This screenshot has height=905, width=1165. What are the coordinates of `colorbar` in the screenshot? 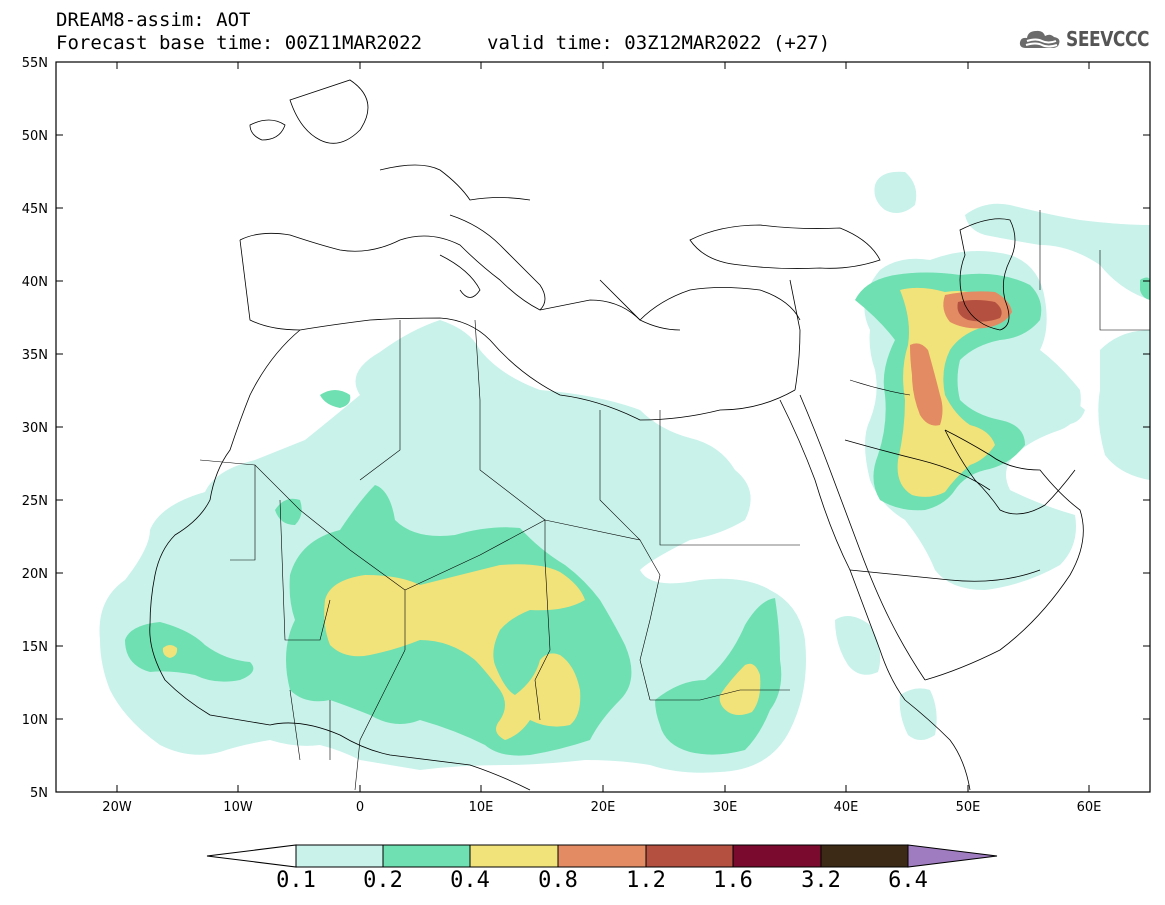 It's located at (602, 856).